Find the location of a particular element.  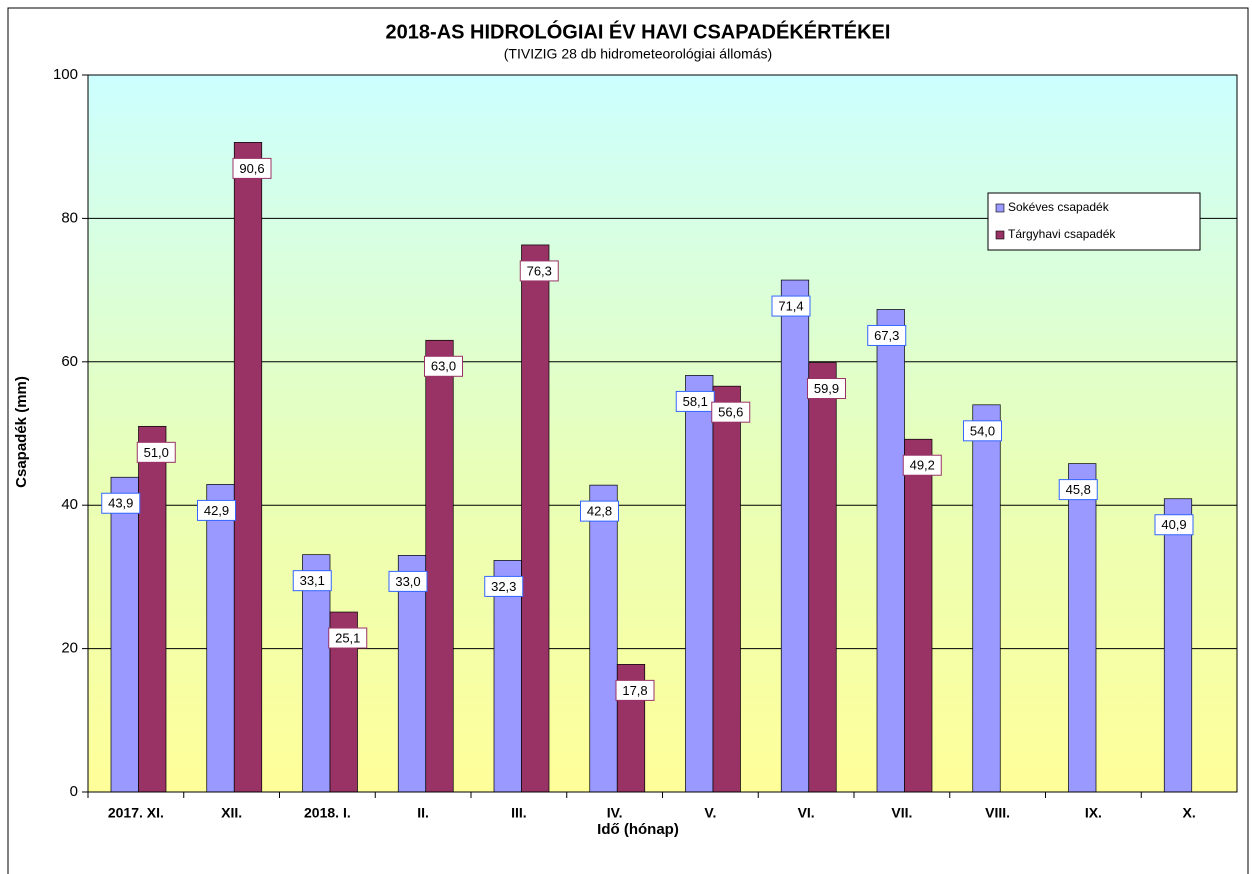

value-label: 33,1 is located at coordinates (312, 580).